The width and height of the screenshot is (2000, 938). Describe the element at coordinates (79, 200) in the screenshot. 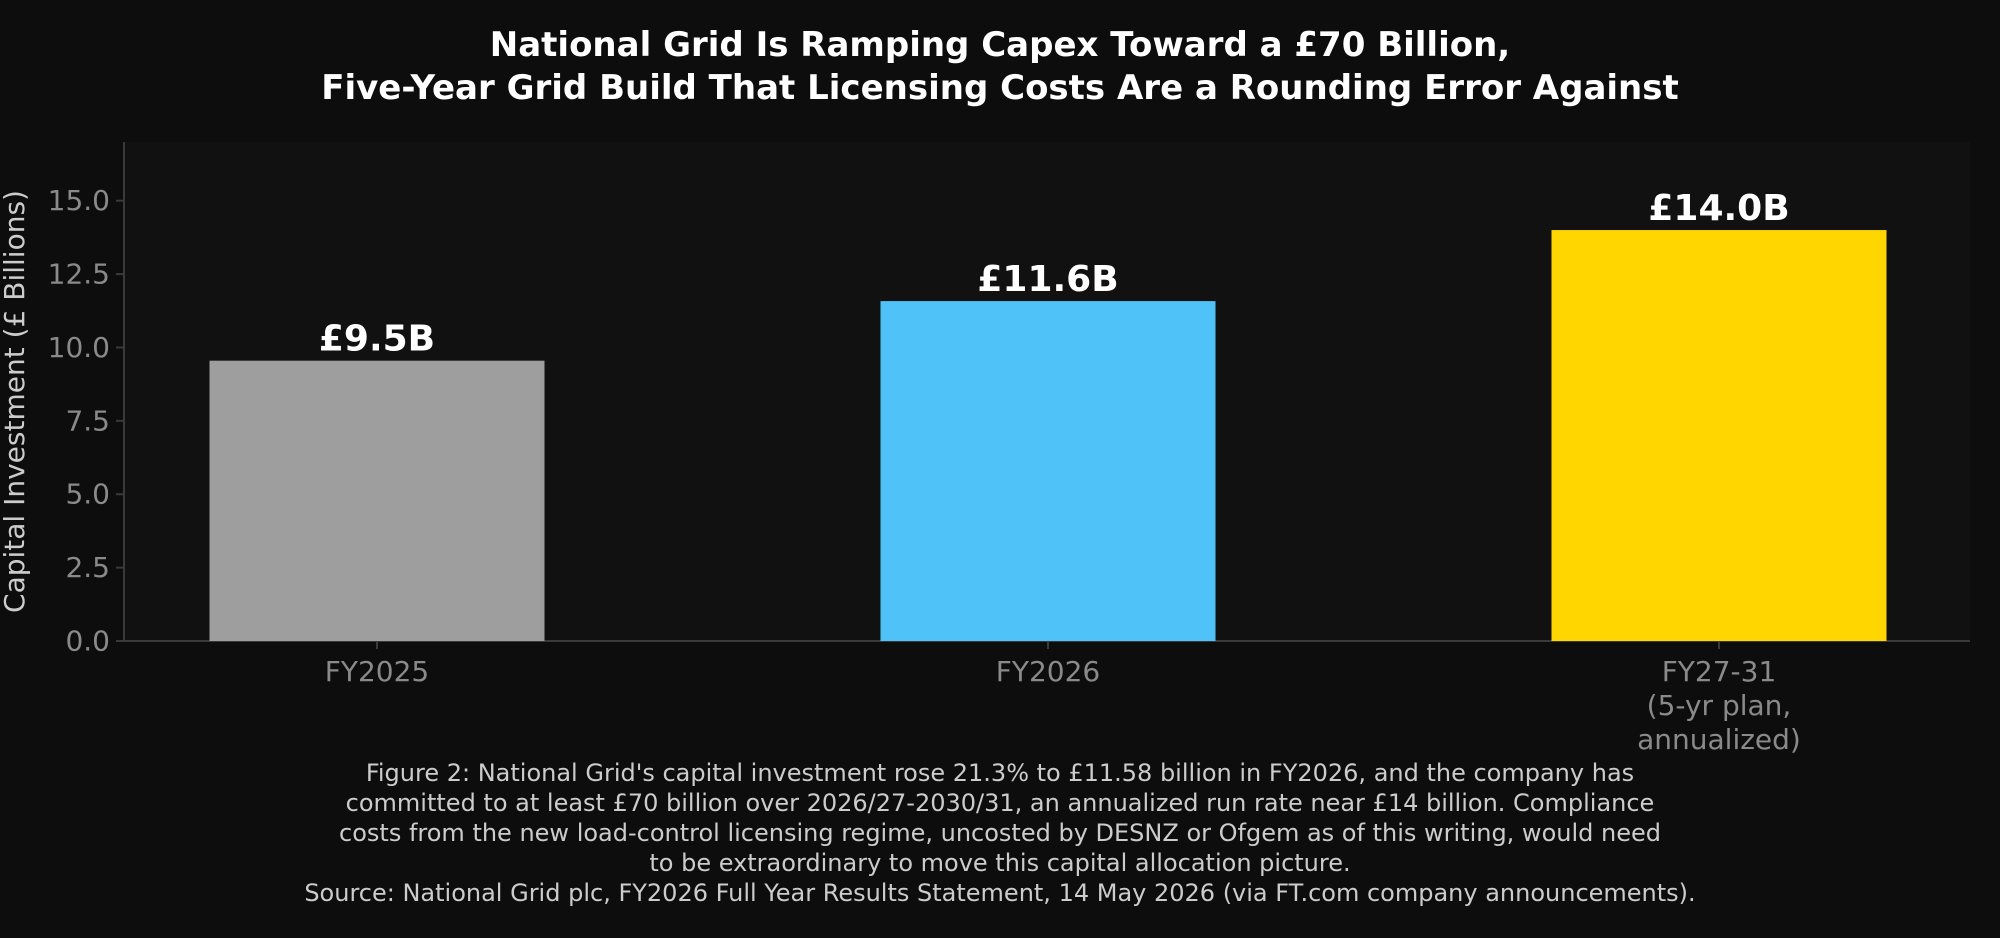

I see `y-tick-label: 15.0` at that location.